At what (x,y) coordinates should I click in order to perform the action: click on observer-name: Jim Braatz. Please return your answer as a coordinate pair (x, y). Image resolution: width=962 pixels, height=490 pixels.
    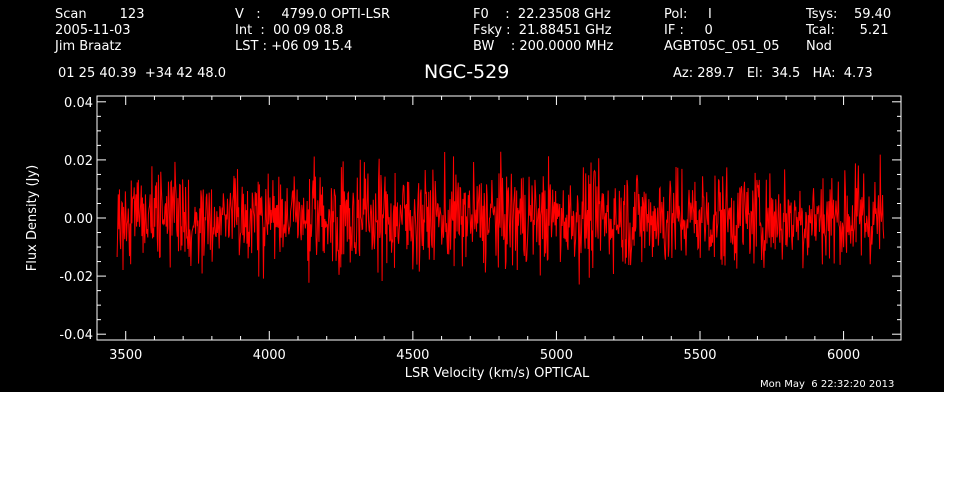
    Looking at the image, I should click on (88, 46).